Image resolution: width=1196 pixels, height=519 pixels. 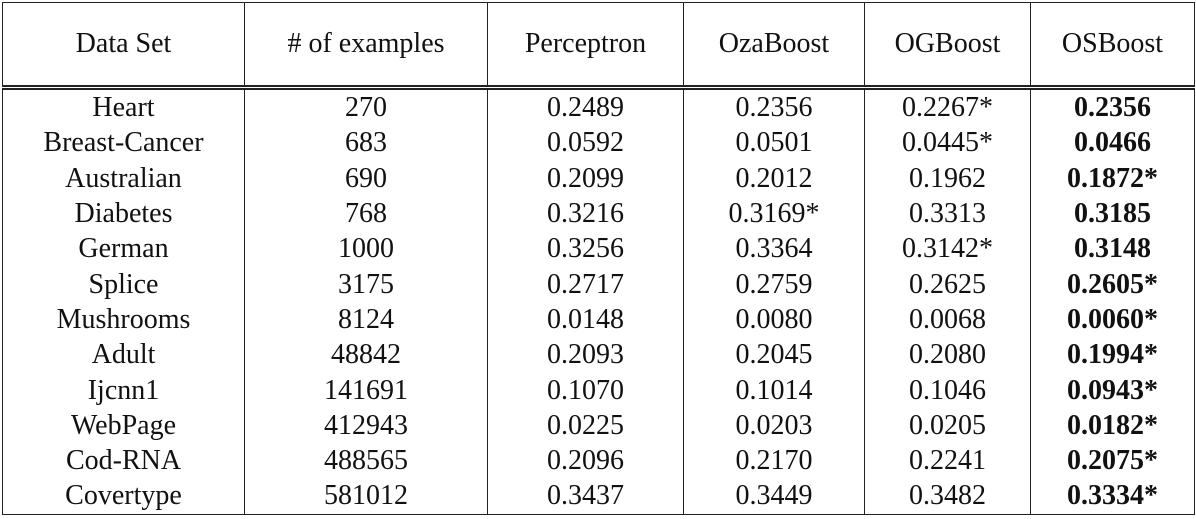 I want to click on table-cell: 0.2625, so click(x=947, y=284).